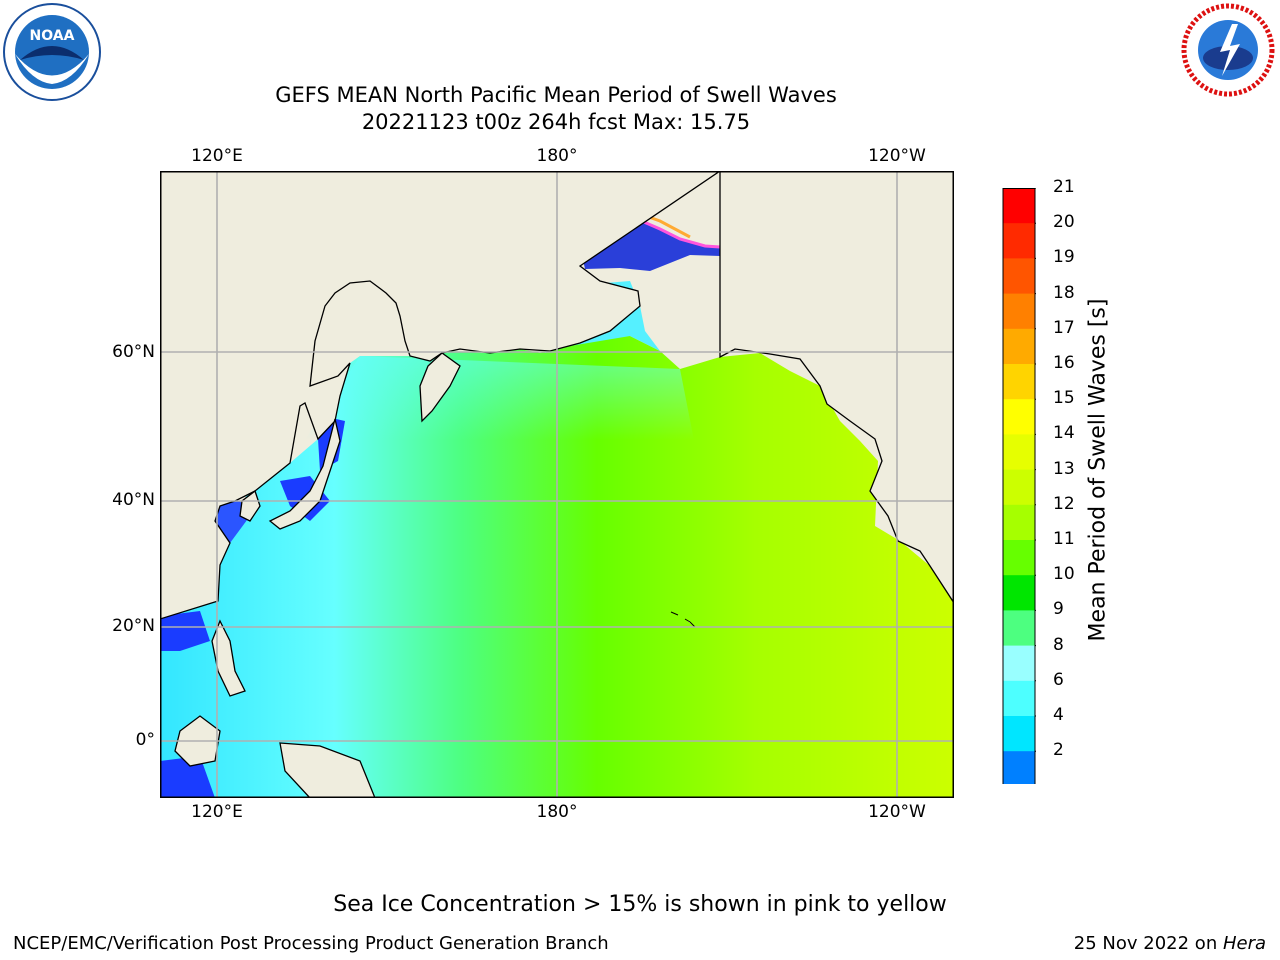  I want to click on colorbar-tick-label: 19, so click(1064, 257).